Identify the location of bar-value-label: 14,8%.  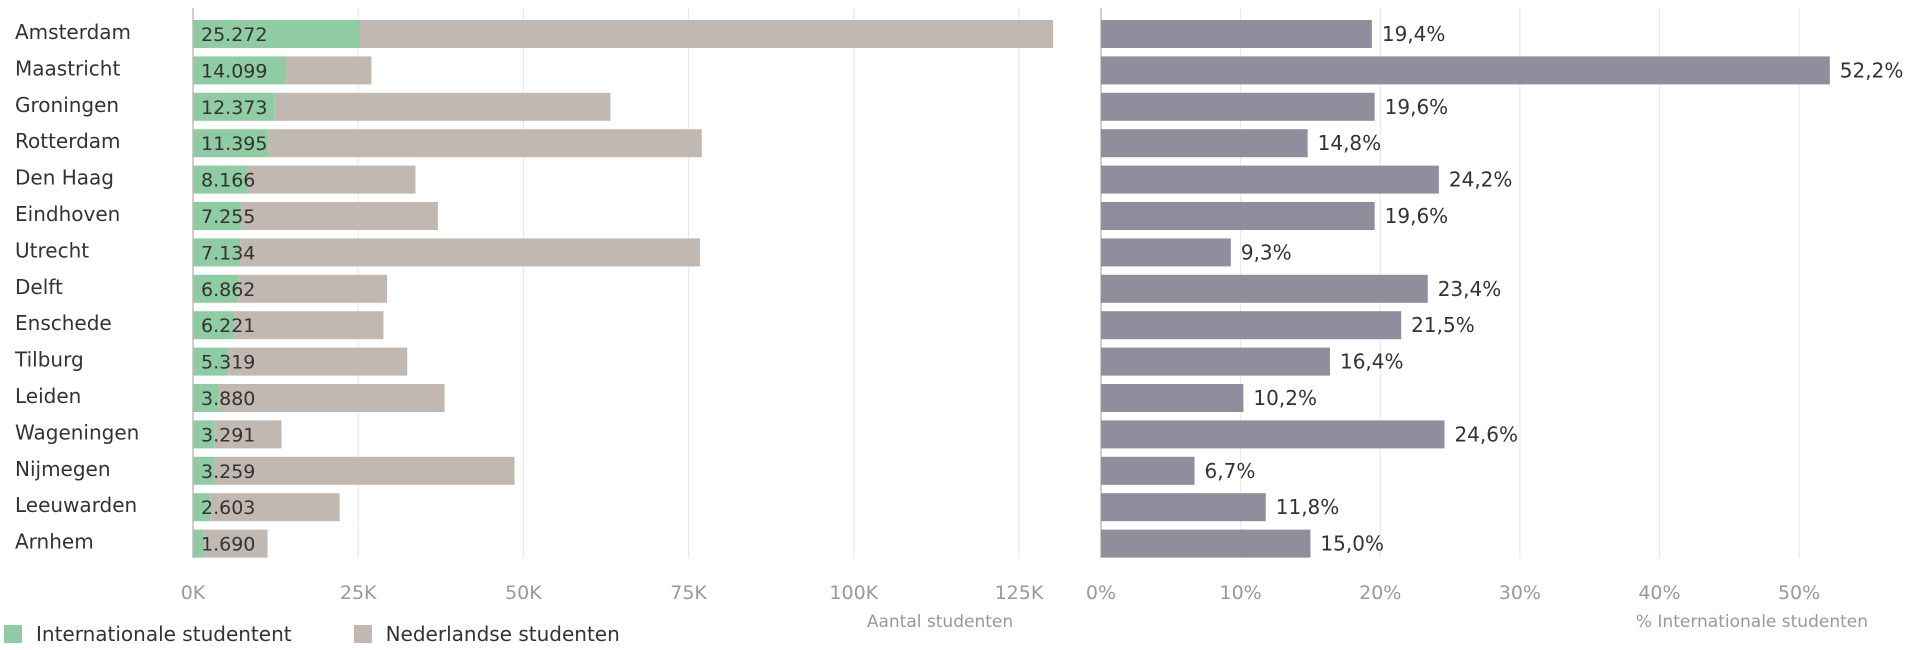
(1350, 143).